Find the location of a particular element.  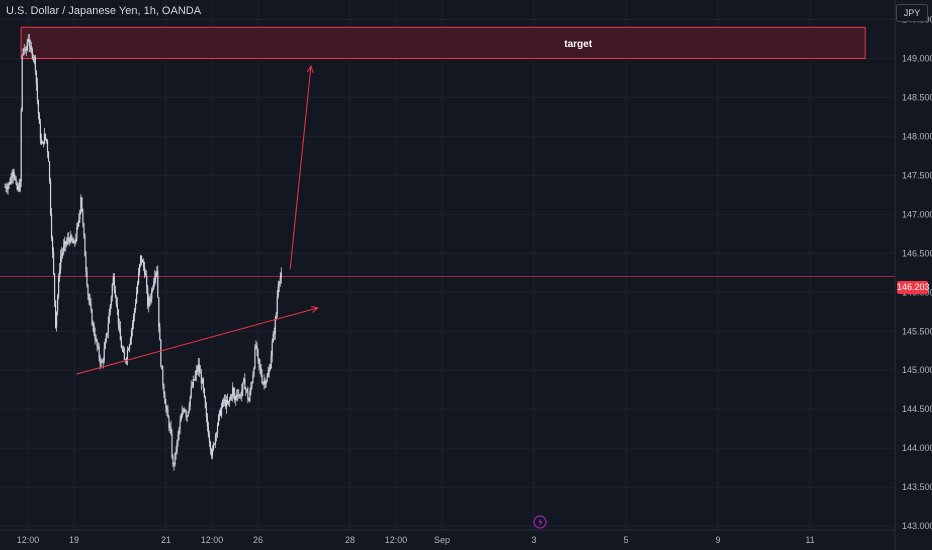

currency-button: JPY is located at coordinates (912, 13).